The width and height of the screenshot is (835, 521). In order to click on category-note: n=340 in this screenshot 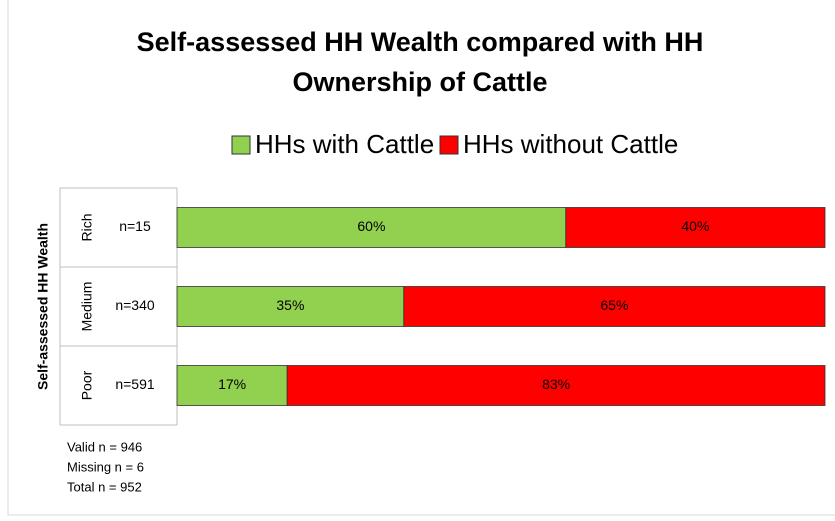, I will do `click(135, 305)`.